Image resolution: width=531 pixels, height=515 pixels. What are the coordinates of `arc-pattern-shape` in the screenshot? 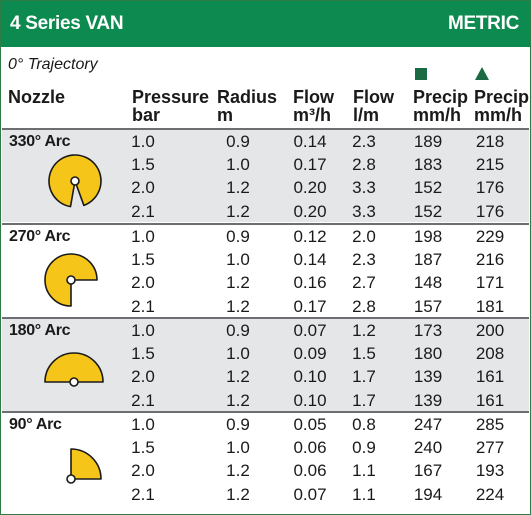 It's located at (71, 280).